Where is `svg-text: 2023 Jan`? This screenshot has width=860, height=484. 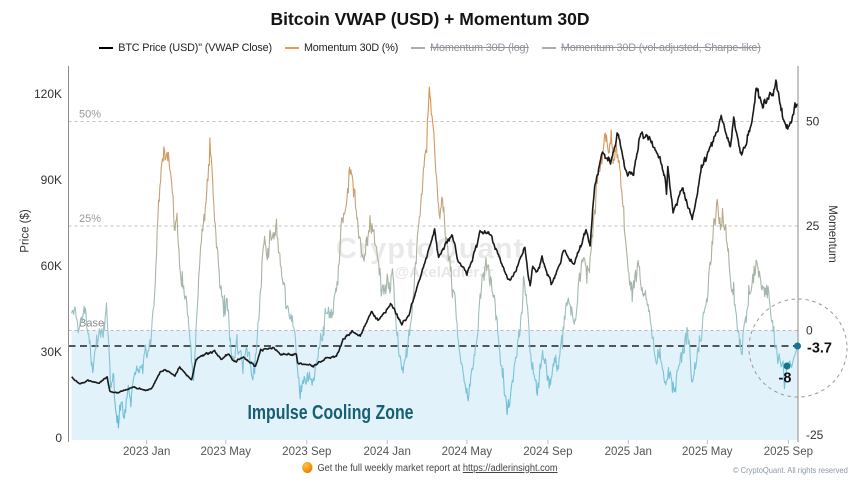
svg-text: 2023 Jan is located at coordinates (146, 452).